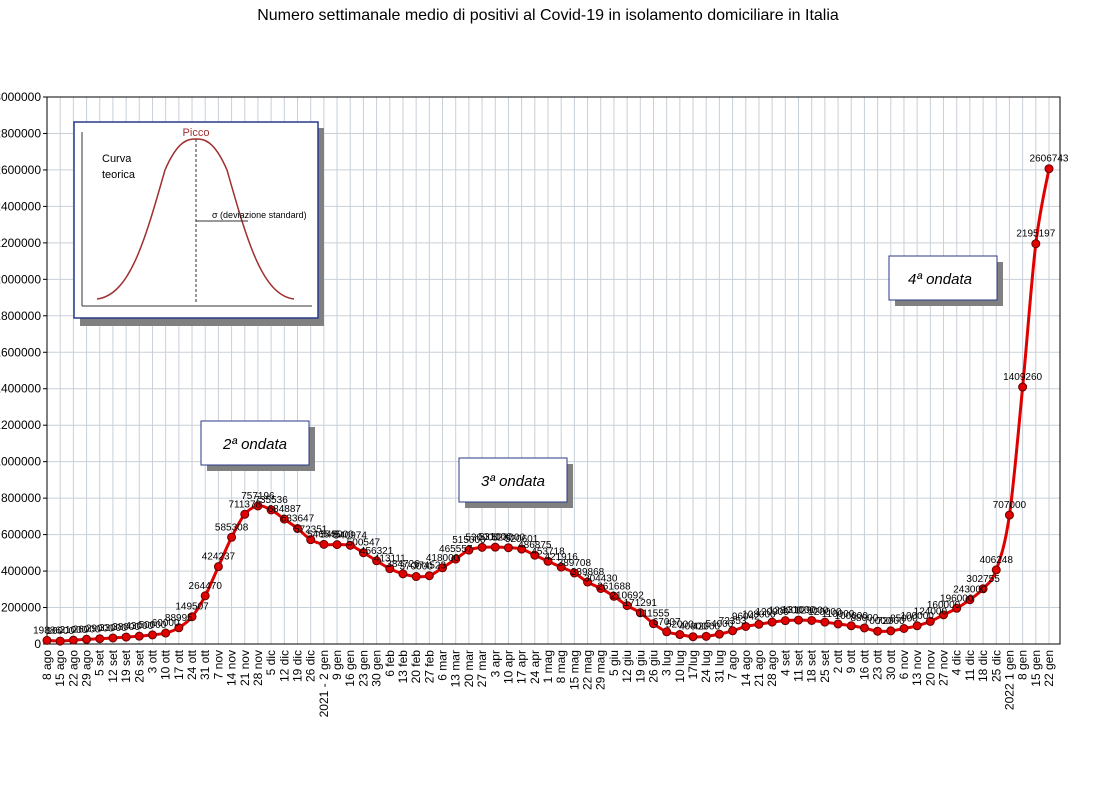 This screenshot has width=1095, height=805. What do you see at coordinates (878, 621) in the screenshot?
I see `data-label: 70000` at bounding box center [878, 621].